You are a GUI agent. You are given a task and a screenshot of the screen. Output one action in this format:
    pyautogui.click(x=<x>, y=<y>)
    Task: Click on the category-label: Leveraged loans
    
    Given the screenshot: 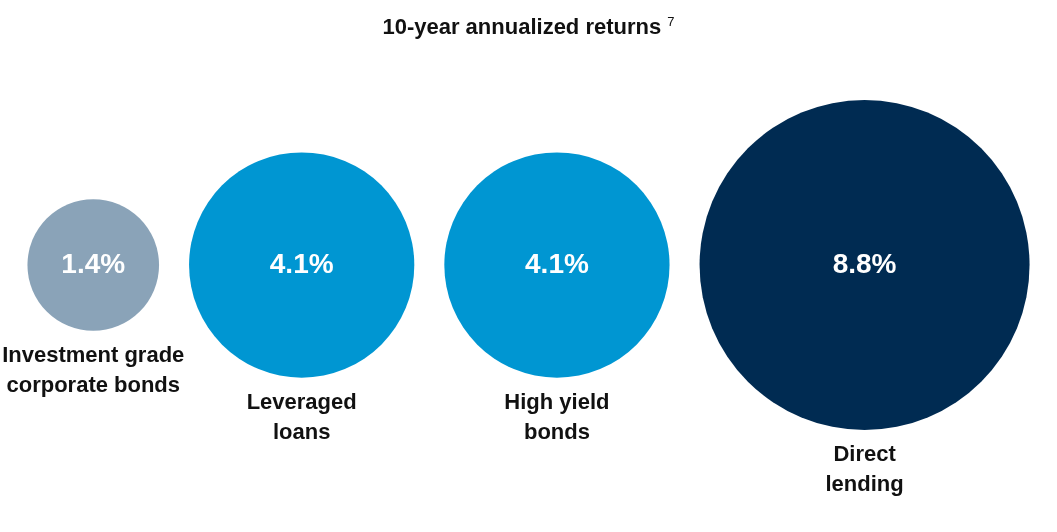 What is the action you would take?
    pyautogui.click(x=301, y=416)
    